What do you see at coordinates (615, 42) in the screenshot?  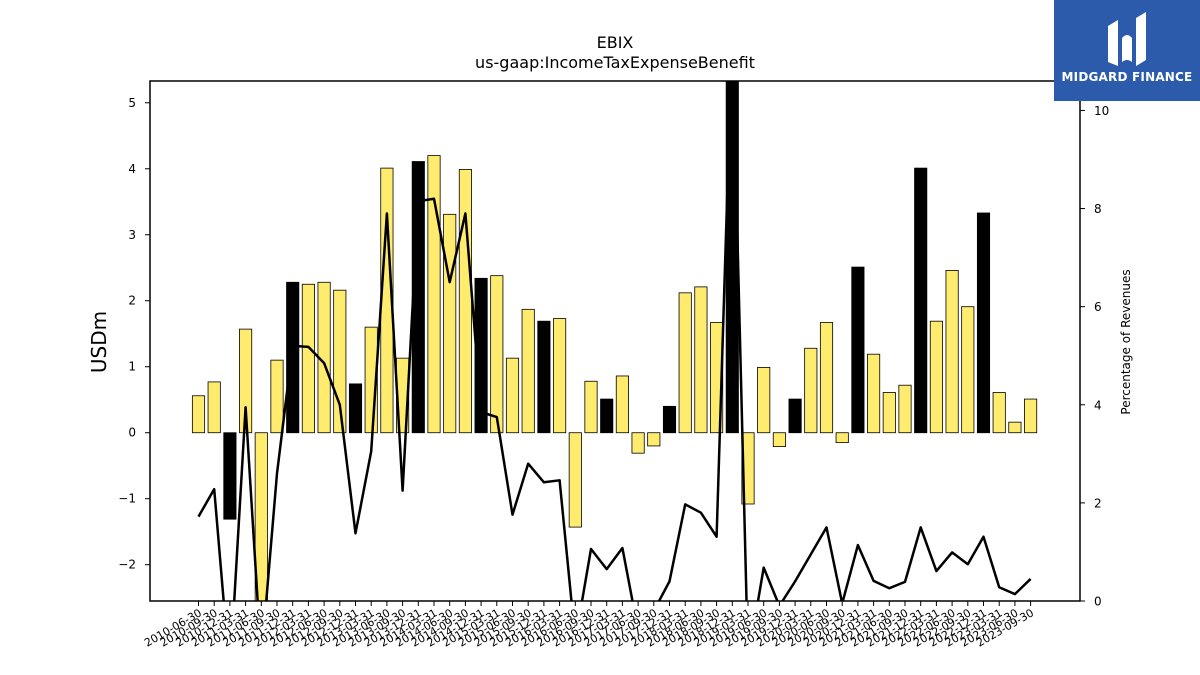 I see `chart-title: EBIX` at bounding box center [615, 42].